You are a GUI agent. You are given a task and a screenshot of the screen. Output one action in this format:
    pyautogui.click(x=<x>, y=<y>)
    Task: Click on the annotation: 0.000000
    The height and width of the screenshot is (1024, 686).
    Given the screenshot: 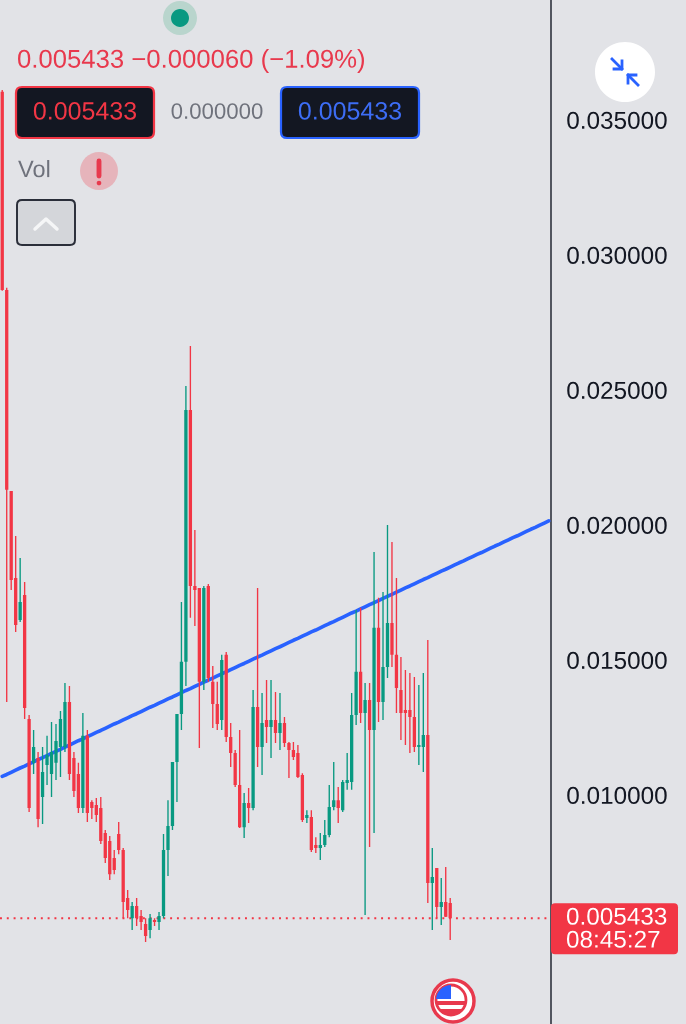 What is the action you would take?
    pyautogui.click(x=217, y=111)
    